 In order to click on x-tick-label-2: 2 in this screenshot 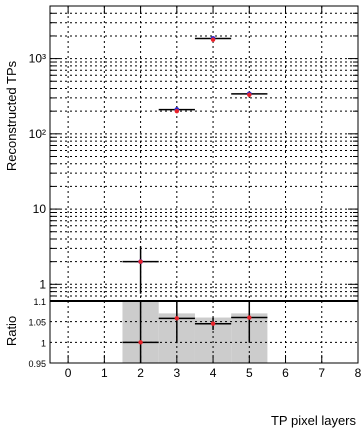, I will do `click(140, 373)`.